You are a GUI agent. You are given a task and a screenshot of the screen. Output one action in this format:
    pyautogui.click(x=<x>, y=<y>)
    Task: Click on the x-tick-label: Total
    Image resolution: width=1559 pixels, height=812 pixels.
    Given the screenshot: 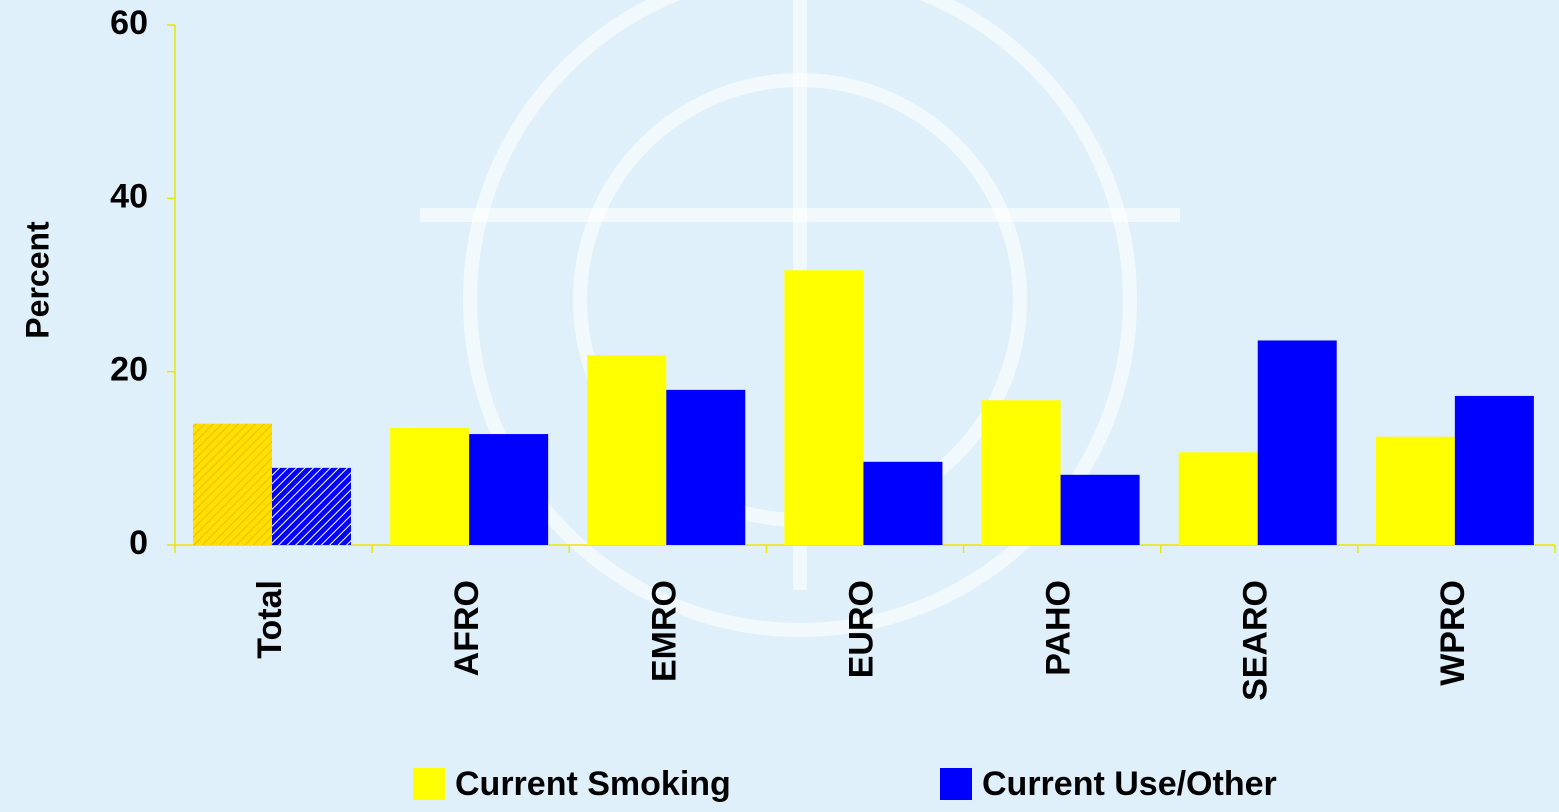 What is the action you would take?
    pyautogui.click(x=270, y=619)
    